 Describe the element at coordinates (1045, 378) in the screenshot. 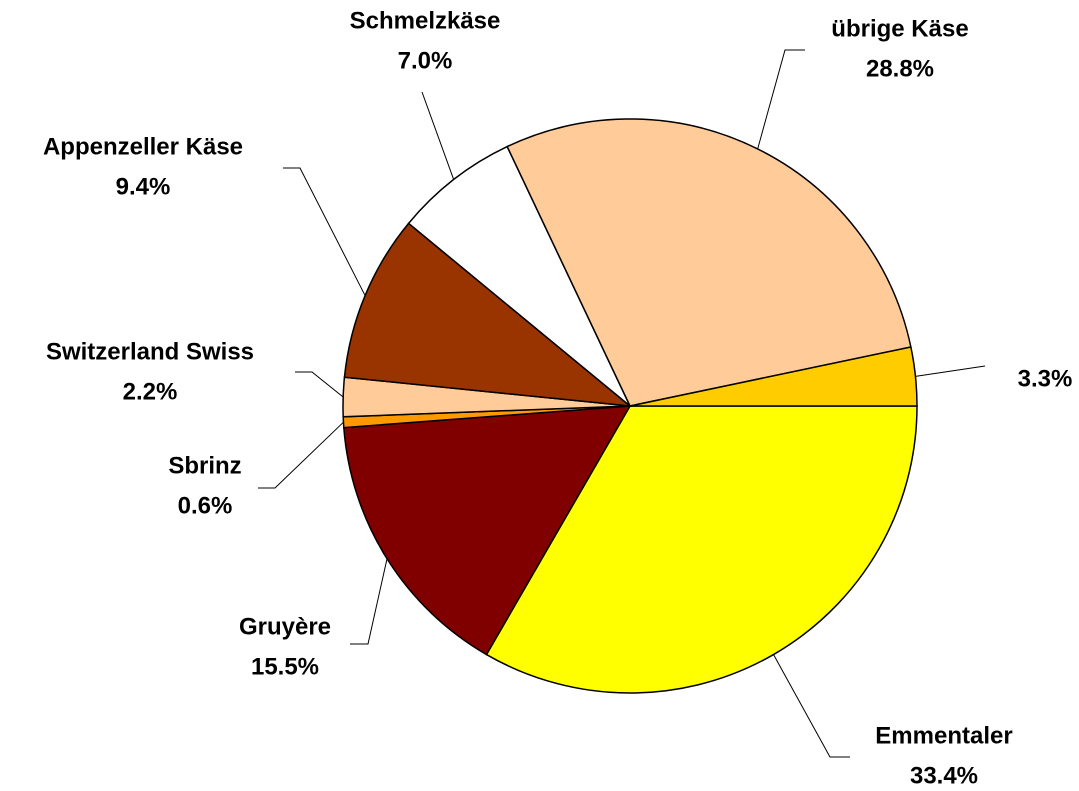

I see `value-label: 3.3%` at that location.